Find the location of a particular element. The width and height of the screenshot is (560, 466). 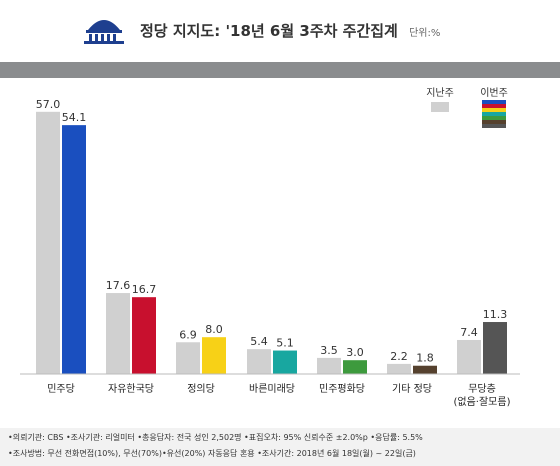

legend-current-swatch is located at coordinates (494, 114).